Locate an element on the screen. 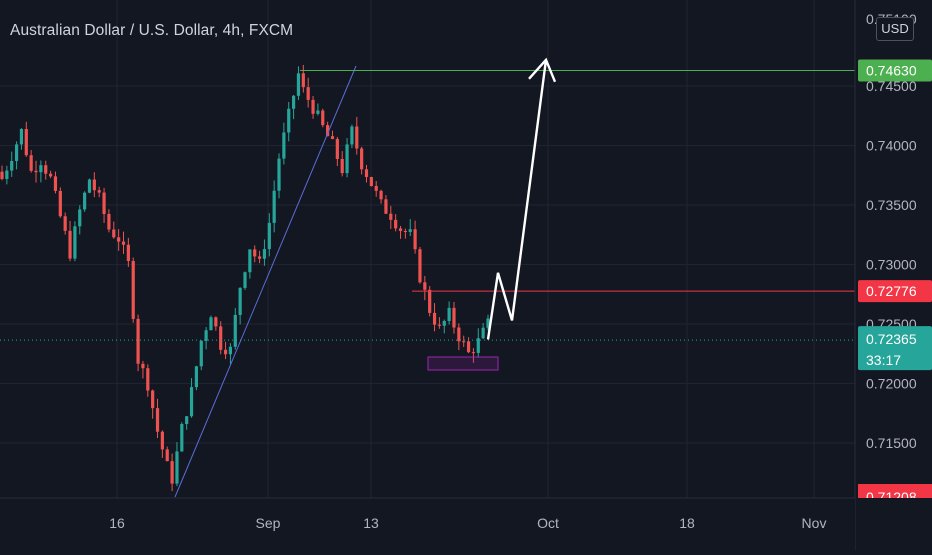  y-tick-label: 0.74000 is located at coordinates (891, 146).